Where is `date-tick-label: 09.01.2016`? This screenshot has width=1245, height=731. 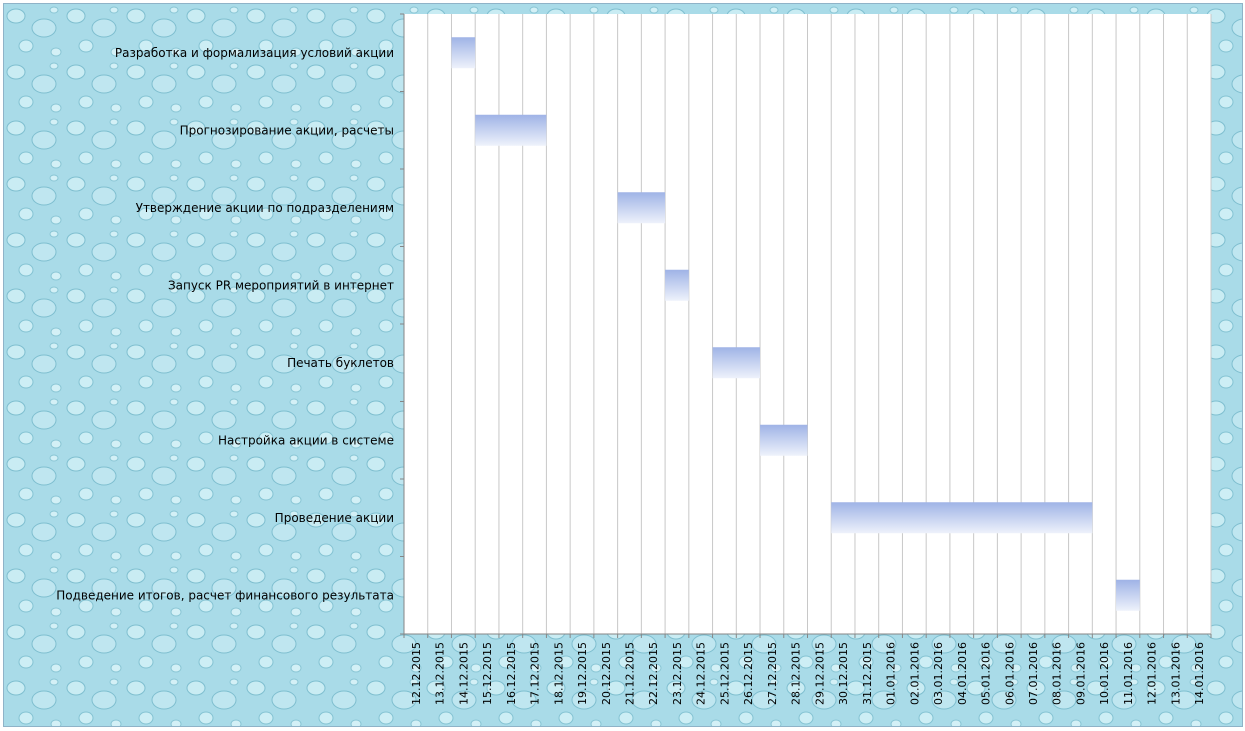 date-tick-label: 09.01.2016 is located at coordinates (1080, 673).